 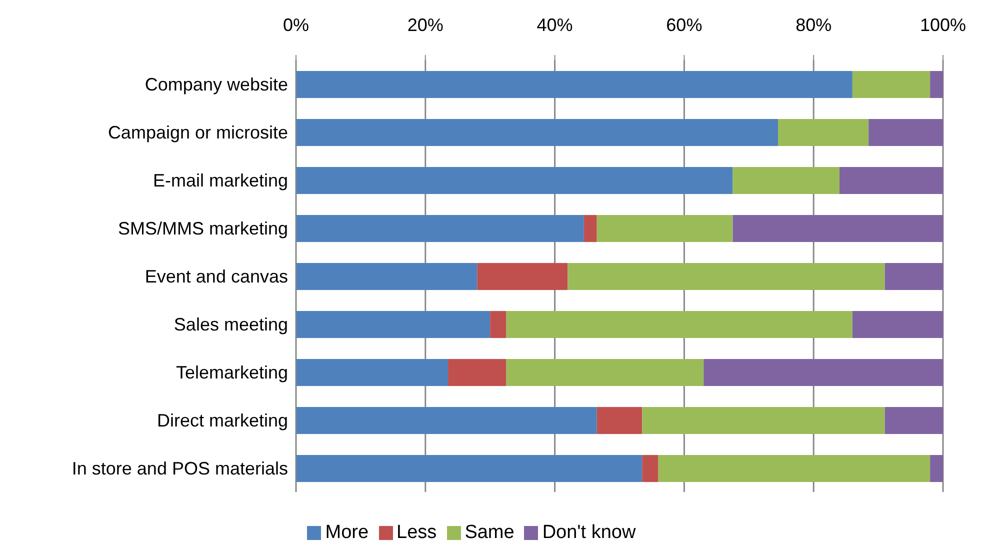 I want to click on y-tick-label: SMS/MMS marketing, so click(x=203, y=228).